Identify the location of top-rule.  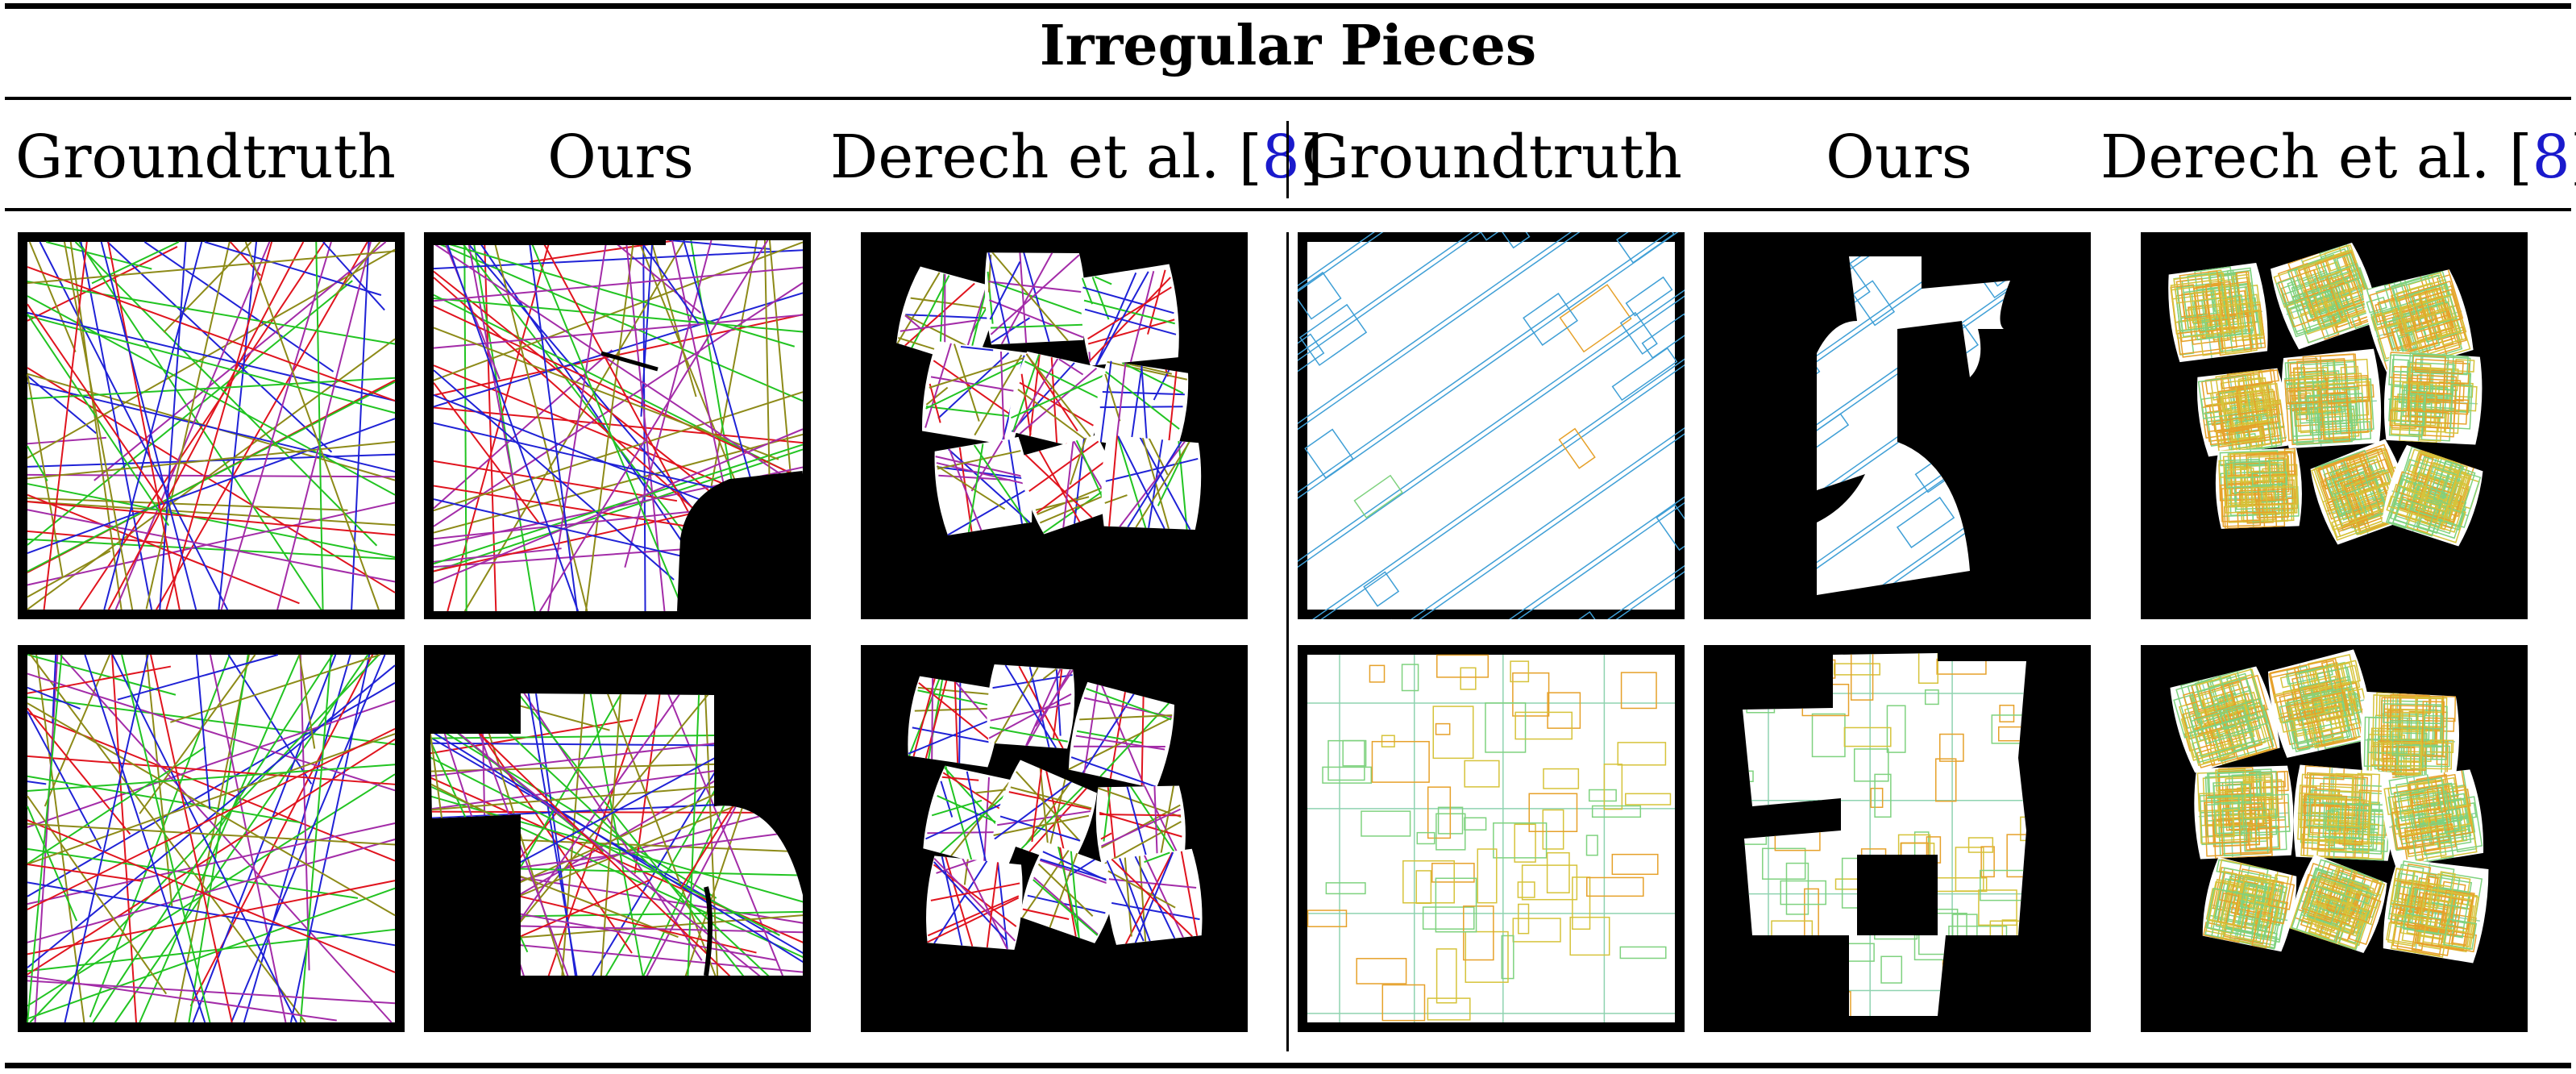
(1288, 6).